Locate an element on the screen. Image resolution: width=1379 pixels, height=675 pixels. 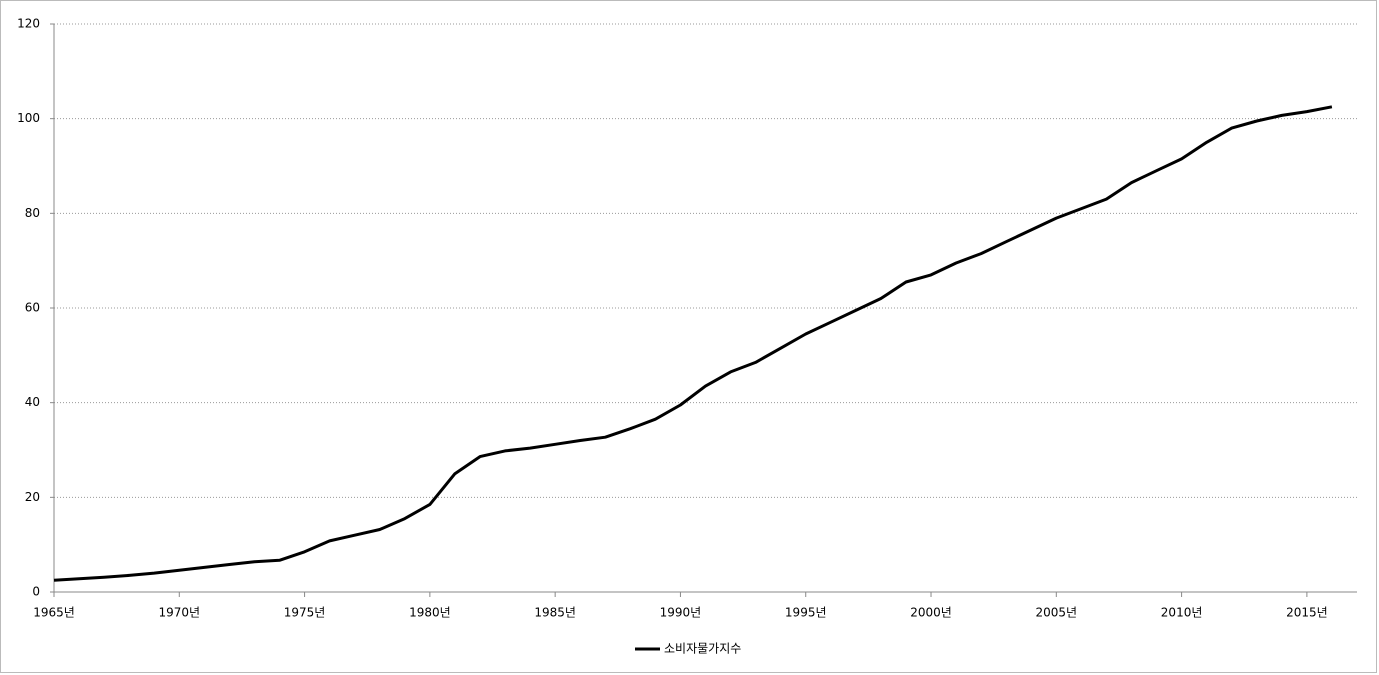
y-tick-label: 100 is located at coordinates (28, 118).